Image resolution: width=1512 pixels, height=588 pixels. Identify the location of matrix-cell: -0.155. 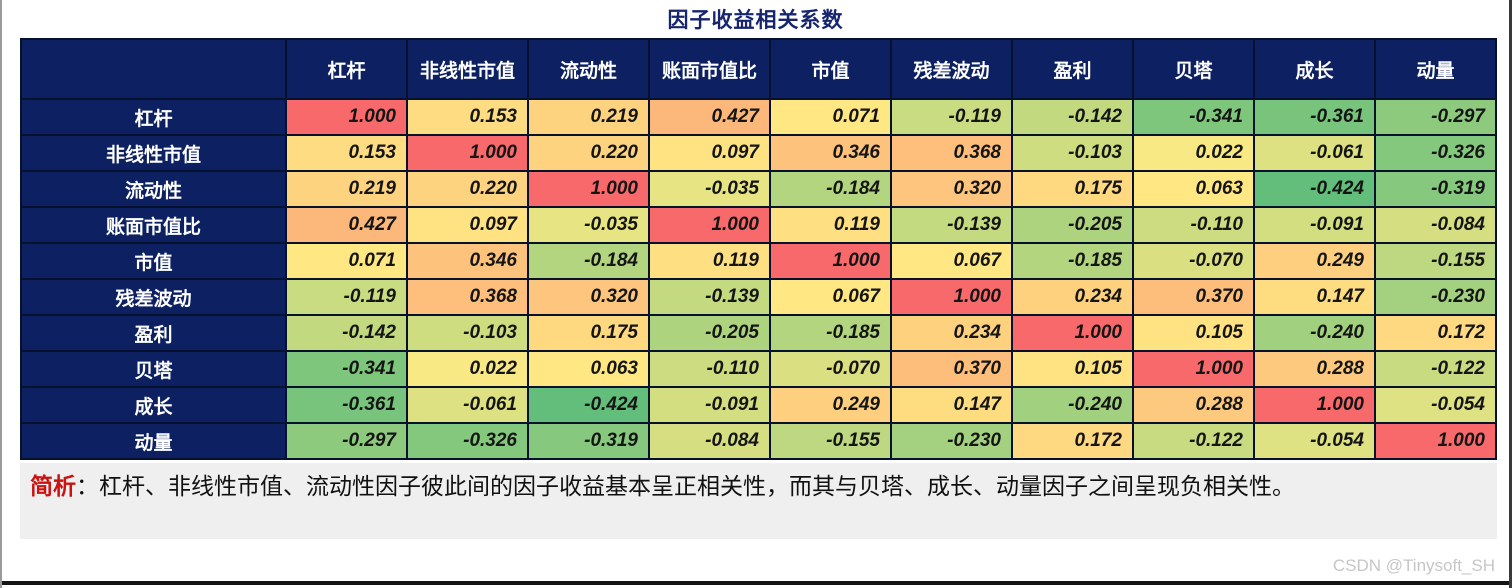
(830, 441).